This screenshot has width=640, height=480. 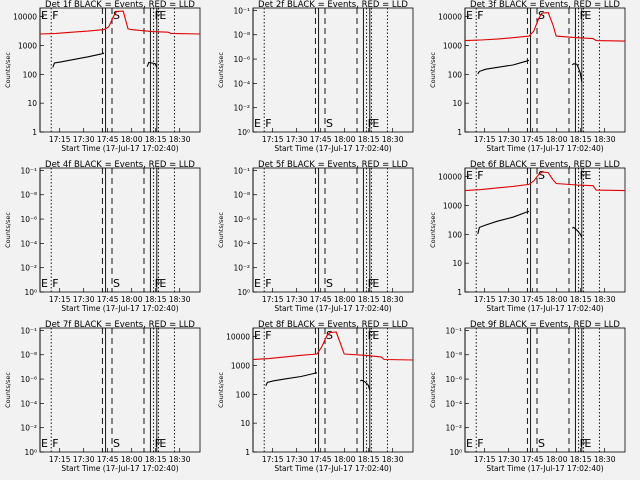 What do you see at coordinates (120, 5) in the screenshot?
I see `panel-title: Det 1f BLACK = Events, RED = LLD` at bounding box center [120, 5].